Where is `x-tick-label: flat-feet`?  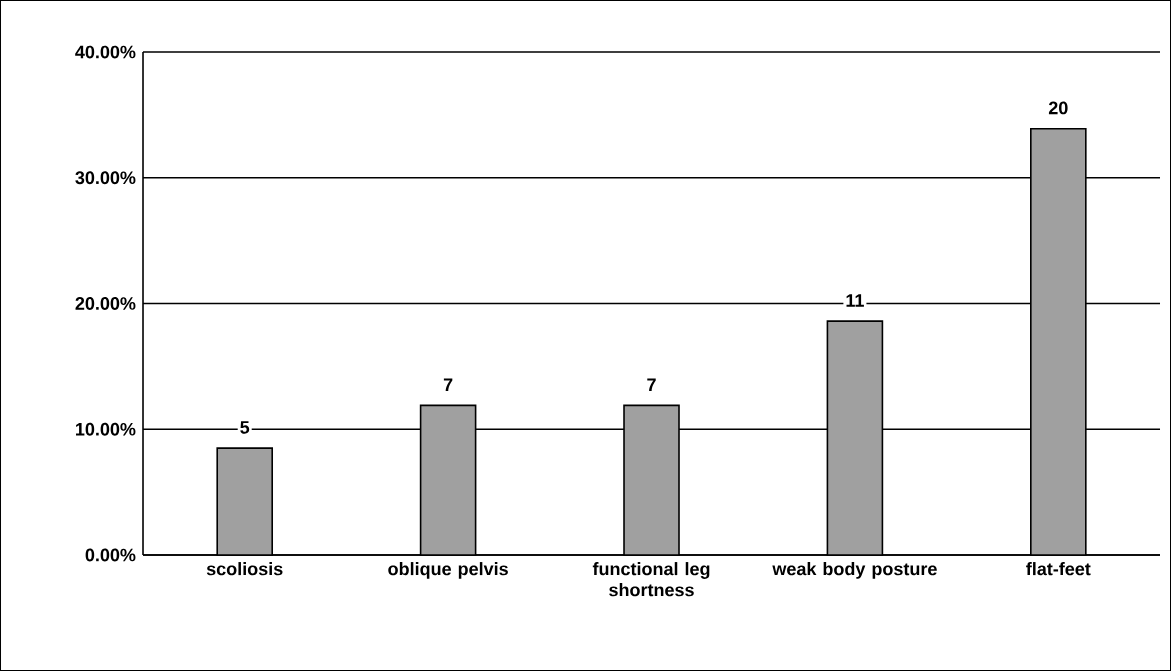 x-tick-label: flat-feet is located at coordinates (1058, 569).